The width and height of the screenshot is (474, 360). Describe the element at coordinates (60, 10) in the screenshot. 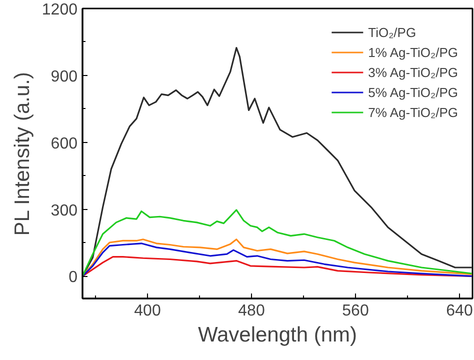

I see `y-tick-label: 1200` at that location.